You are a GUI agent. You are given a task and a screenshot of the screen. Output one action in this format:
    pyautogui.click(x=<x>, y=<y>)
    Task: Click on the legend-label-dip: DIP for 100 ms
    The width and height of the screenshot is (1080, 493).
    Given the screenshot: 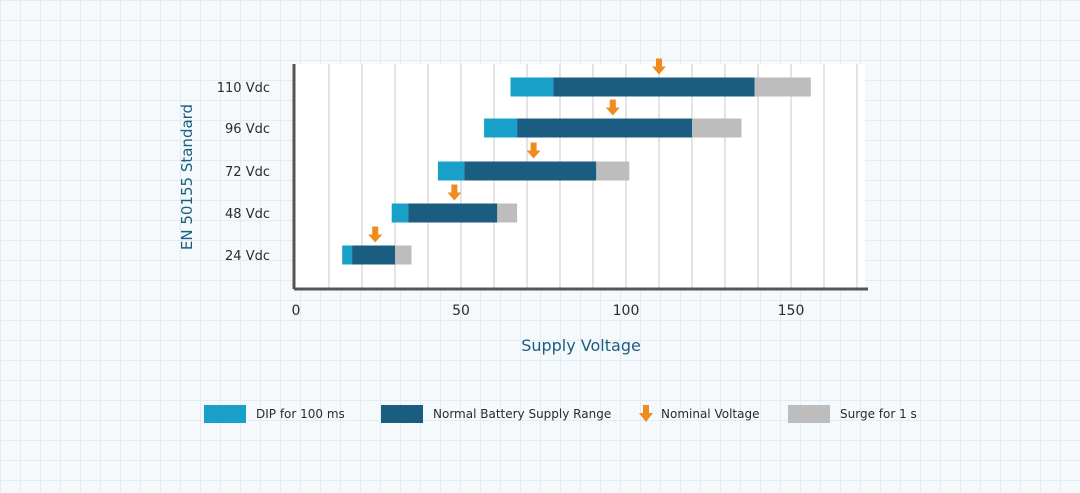 What is the action you would take?
    pyautogui.click(x=300, y=414)
    